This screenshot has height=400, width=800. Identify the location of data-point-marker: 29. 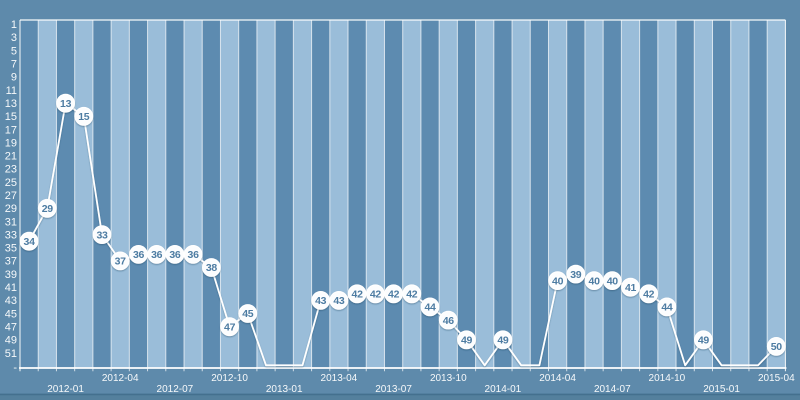
(47, 208).